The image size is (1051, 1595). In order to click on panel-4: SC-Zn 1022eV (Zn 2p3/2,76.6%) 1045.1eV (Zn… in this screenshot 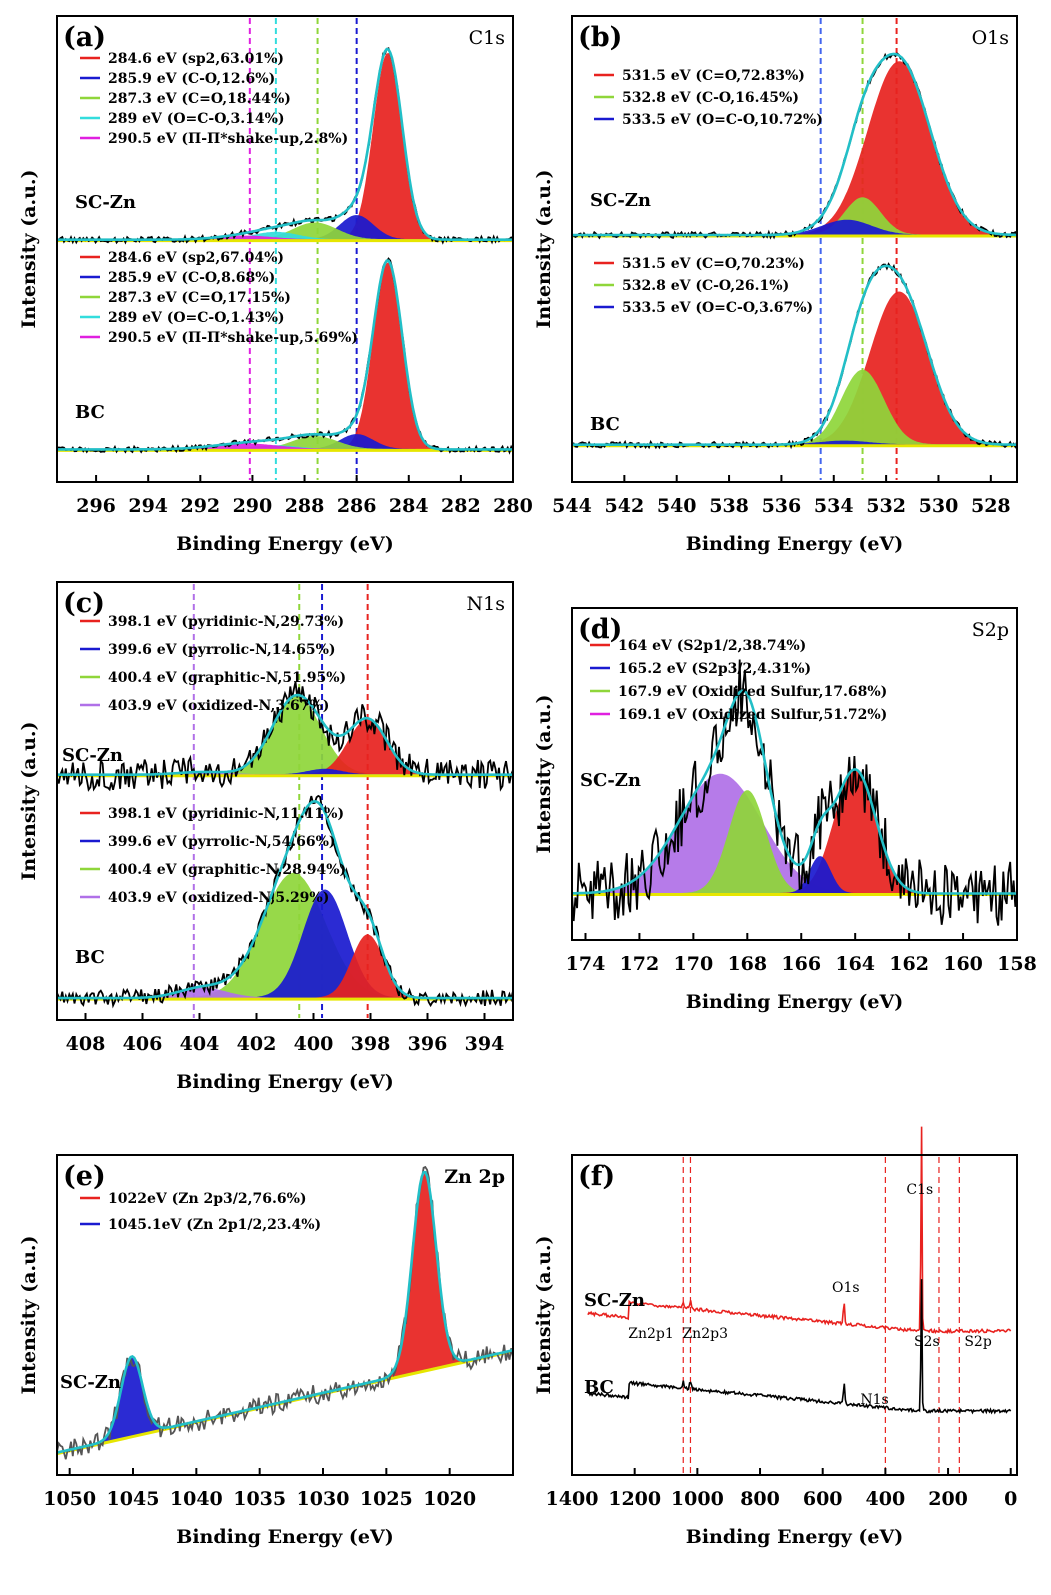, I will do `click(266, 1351)`.